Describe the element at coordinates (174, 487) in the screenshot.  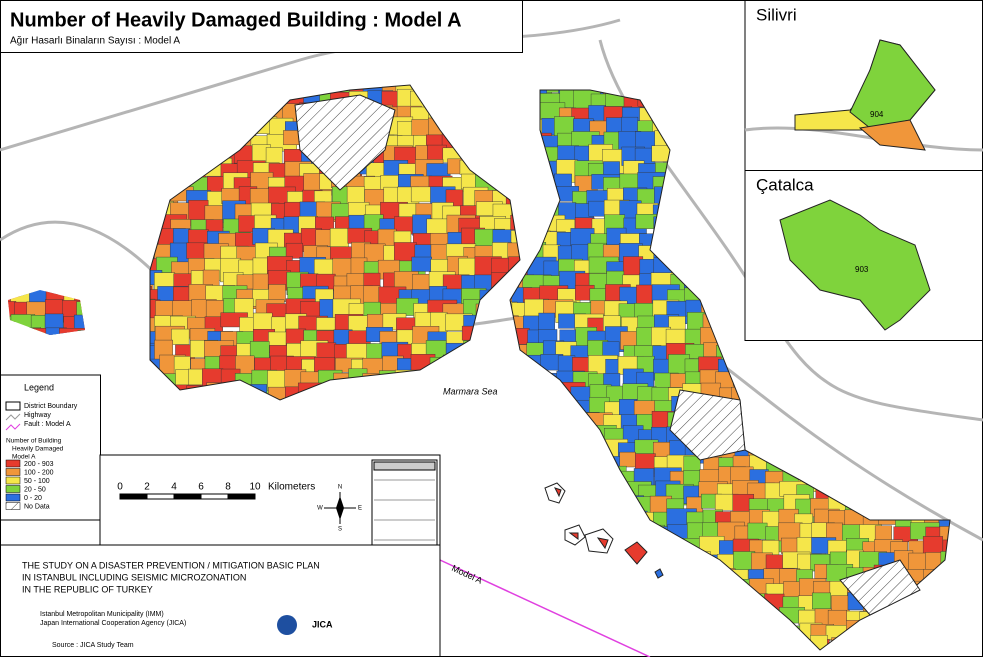
I see `scale-tick-label: 4` at that location.